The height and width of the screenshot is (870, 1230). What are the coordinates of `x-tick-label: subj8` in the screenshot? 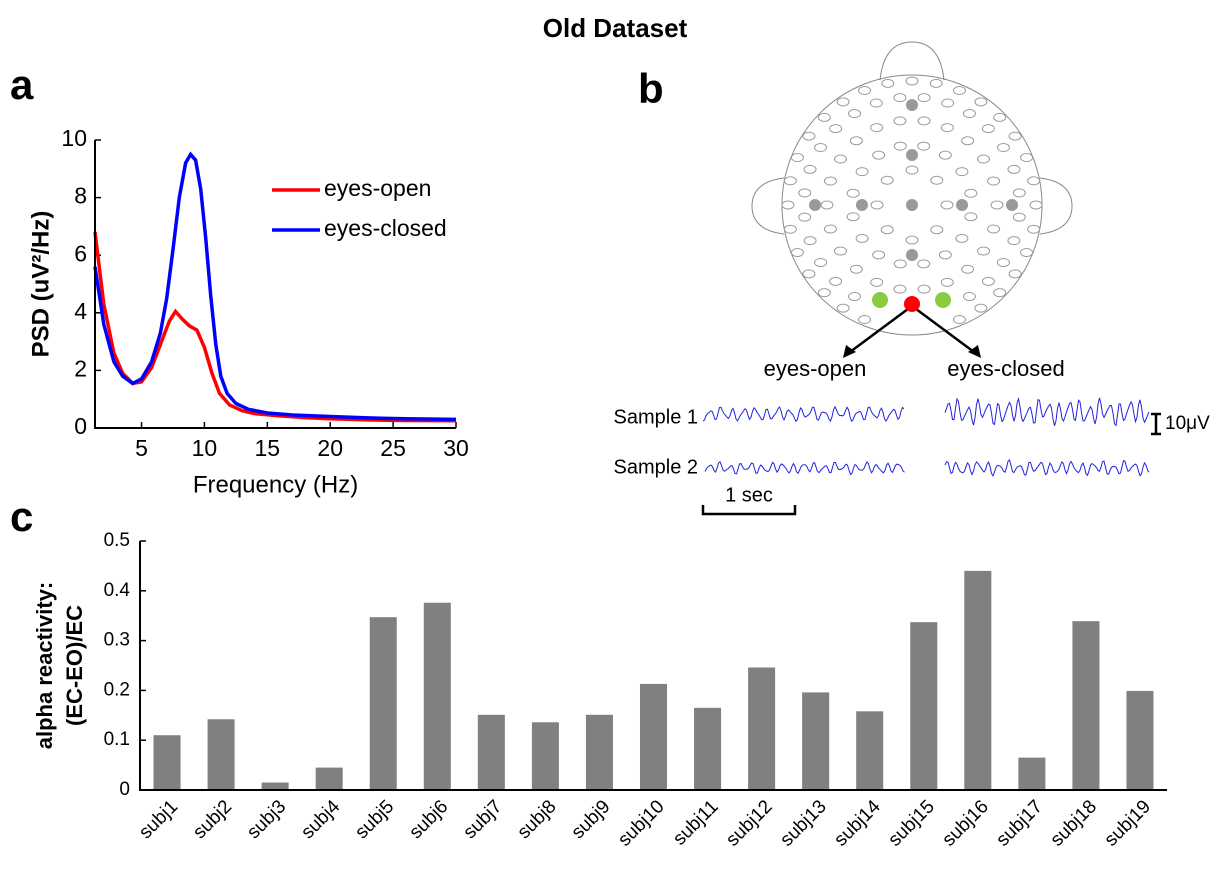 It's located at (537, 819).